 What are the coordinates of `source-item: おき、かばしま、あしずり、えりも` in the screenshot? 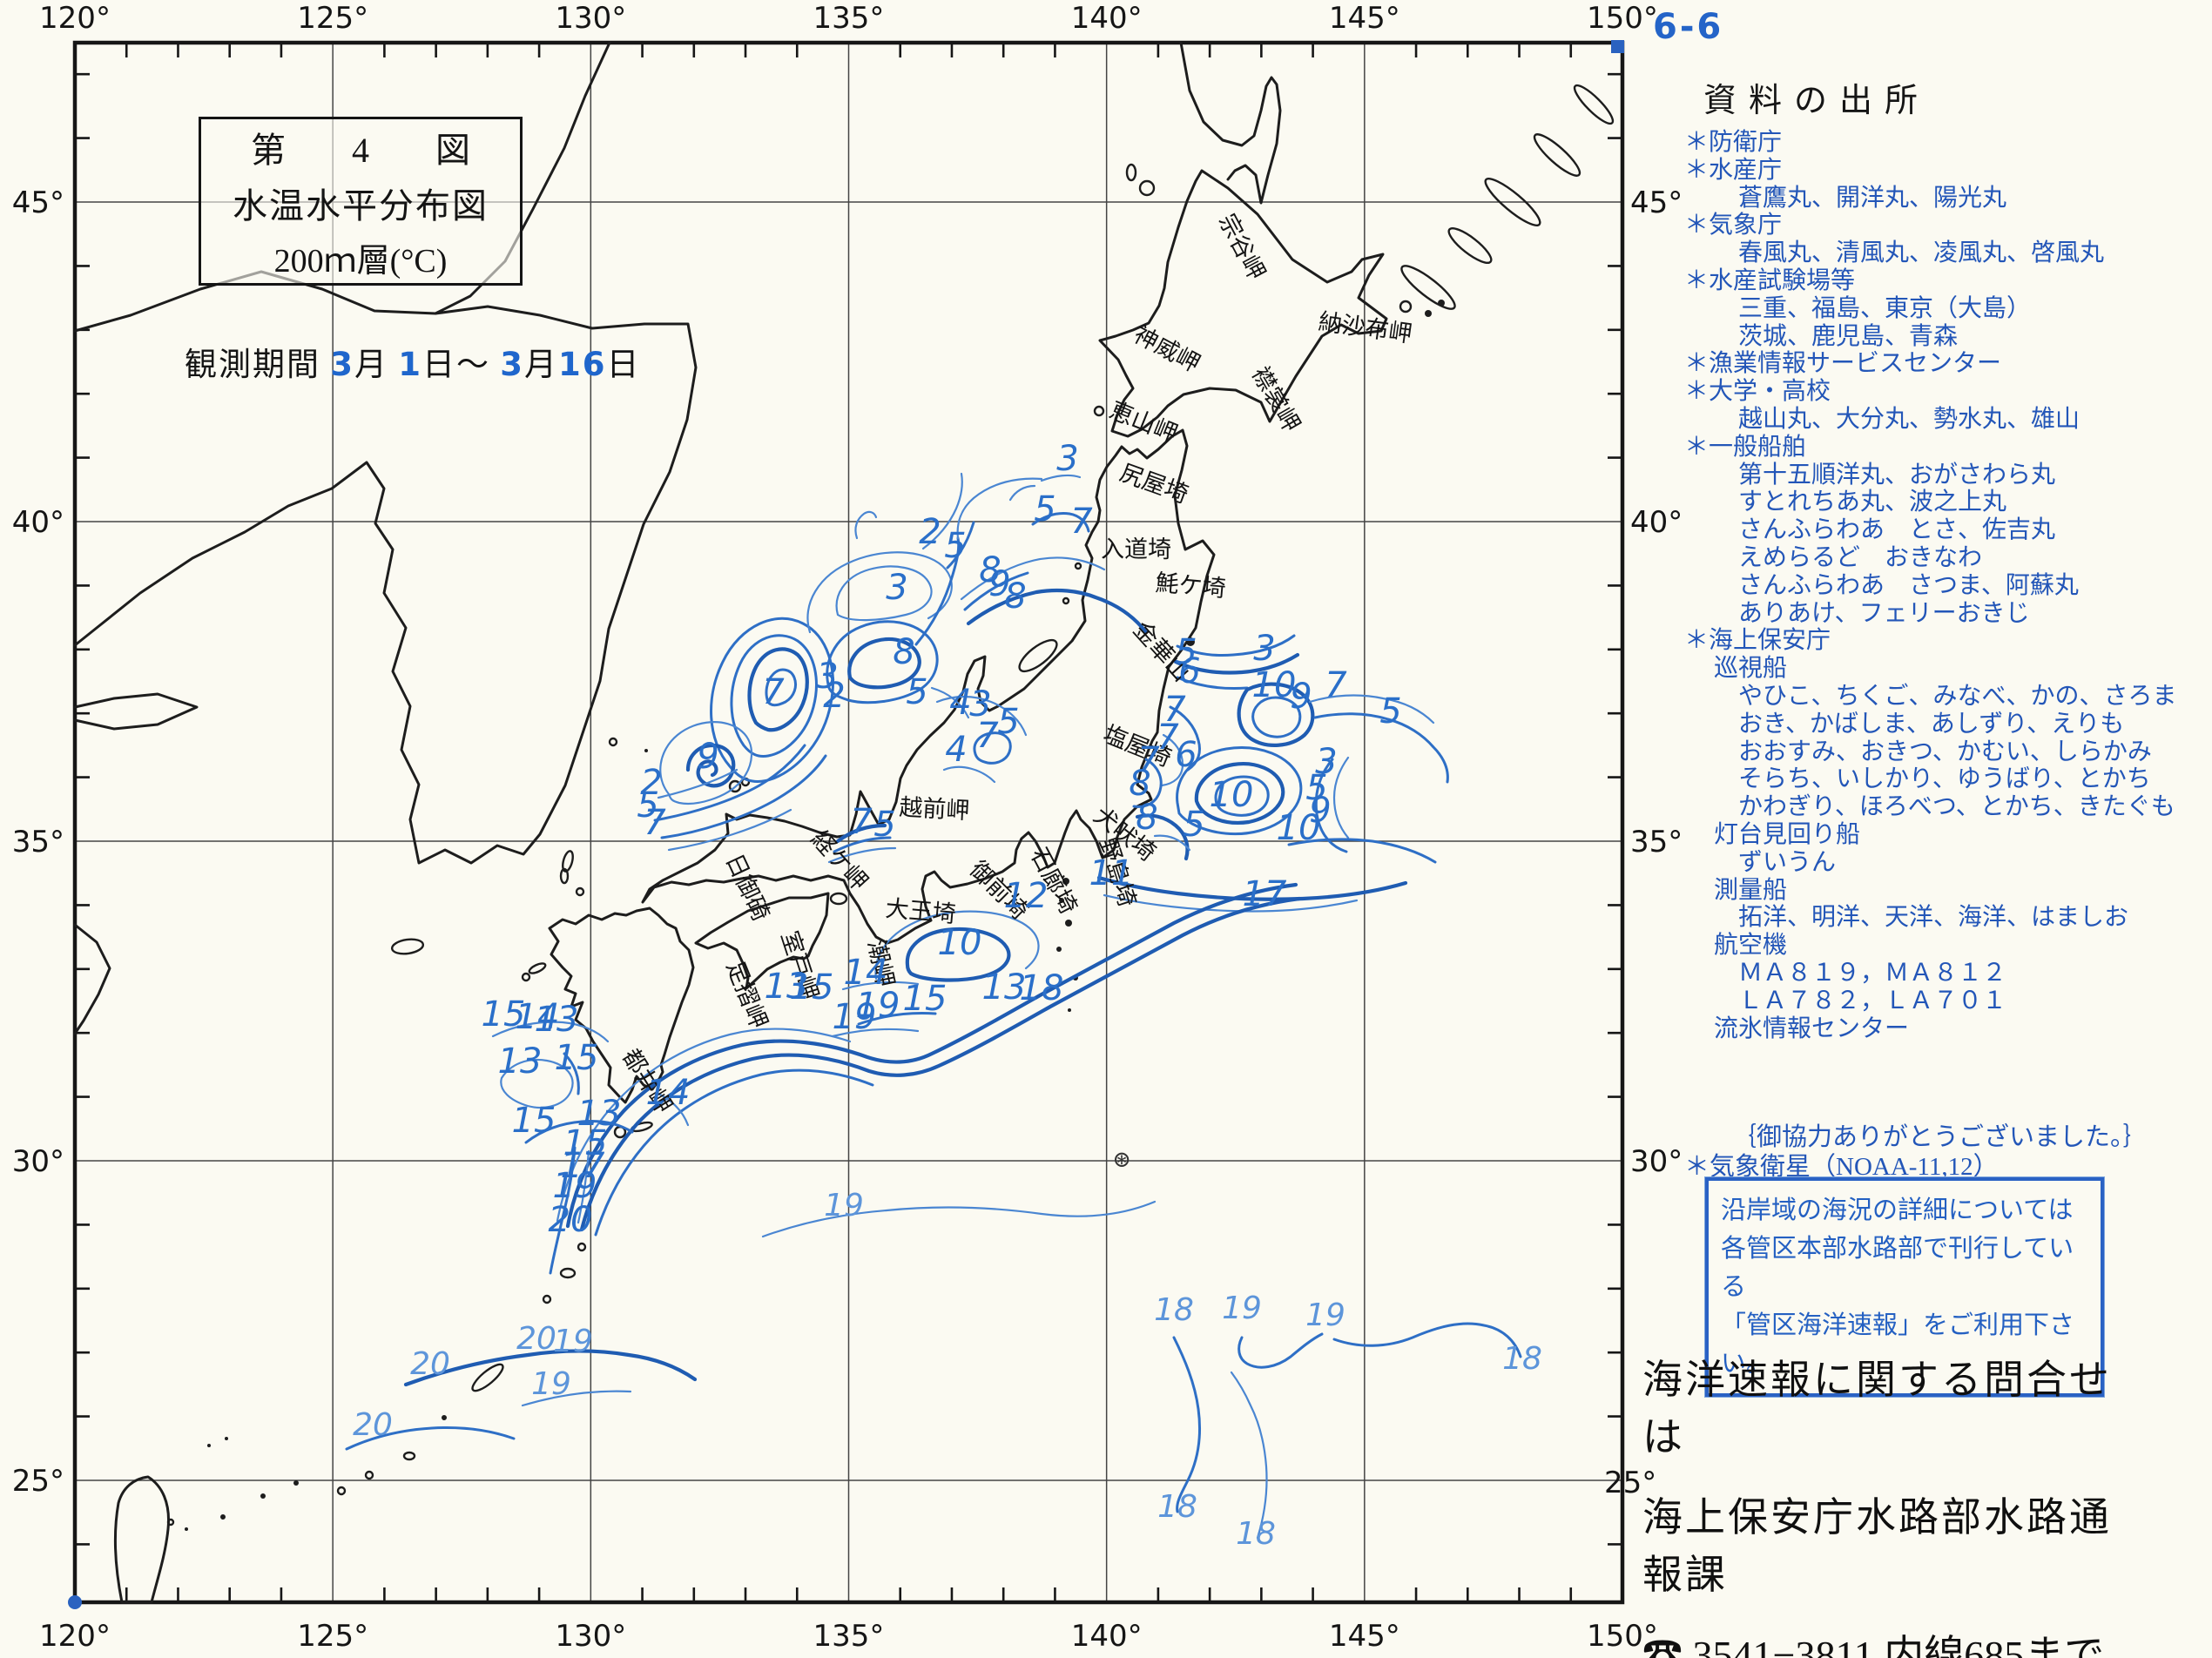 It's located at (1932, 724).